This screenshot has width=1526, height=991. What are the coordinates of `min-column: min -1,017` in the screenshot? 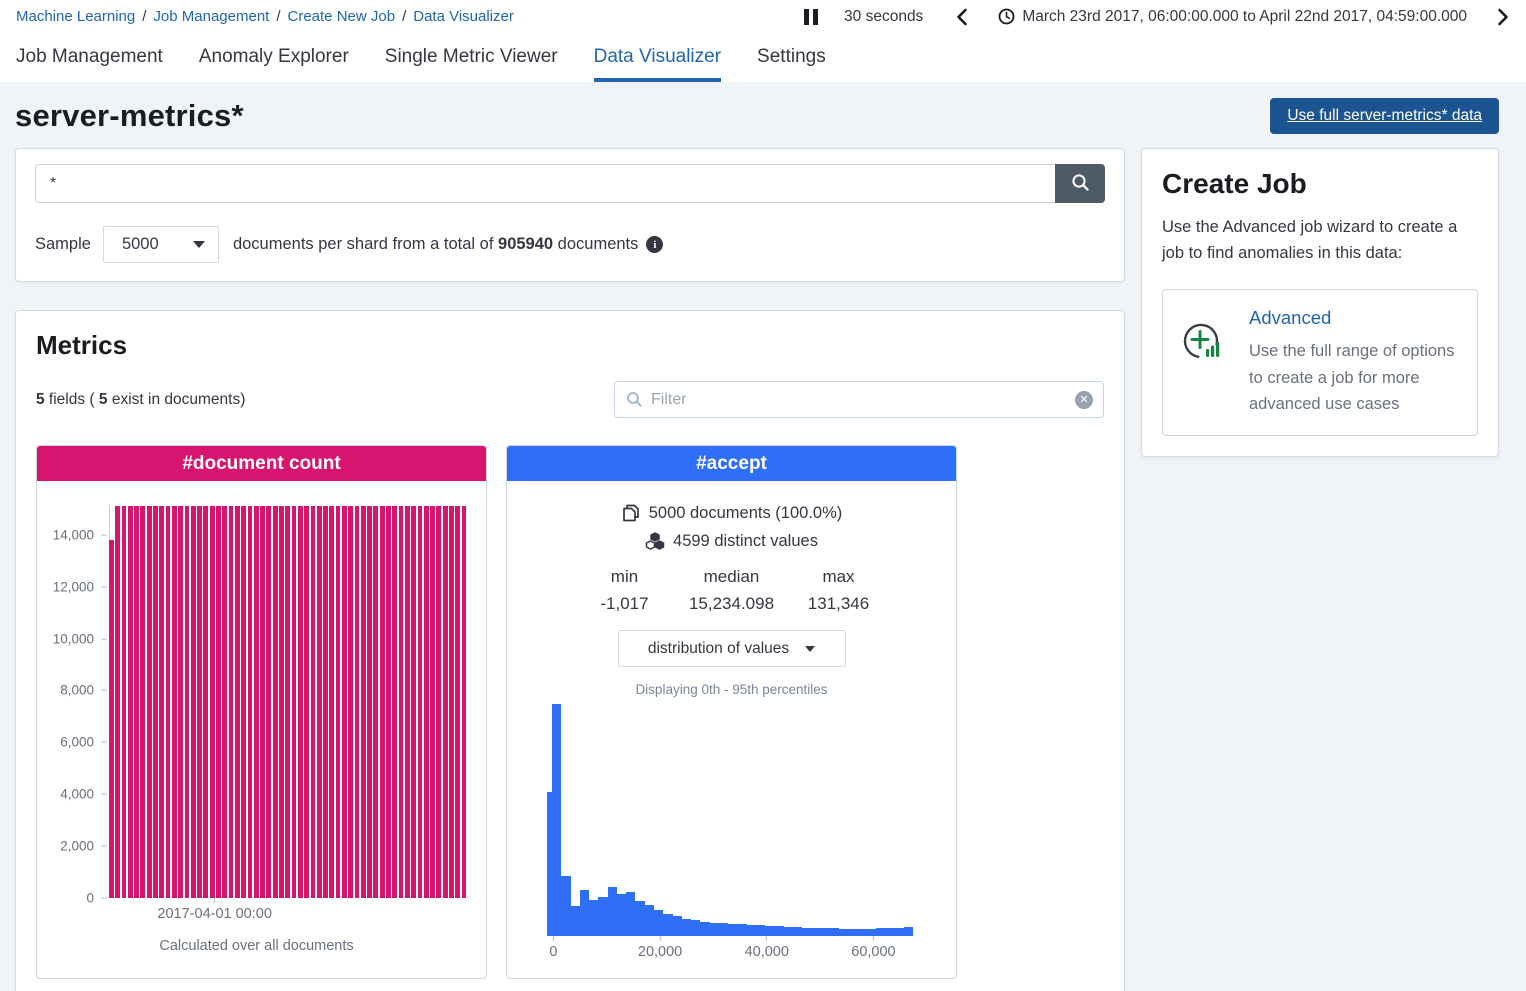 It's located at (624, 590).